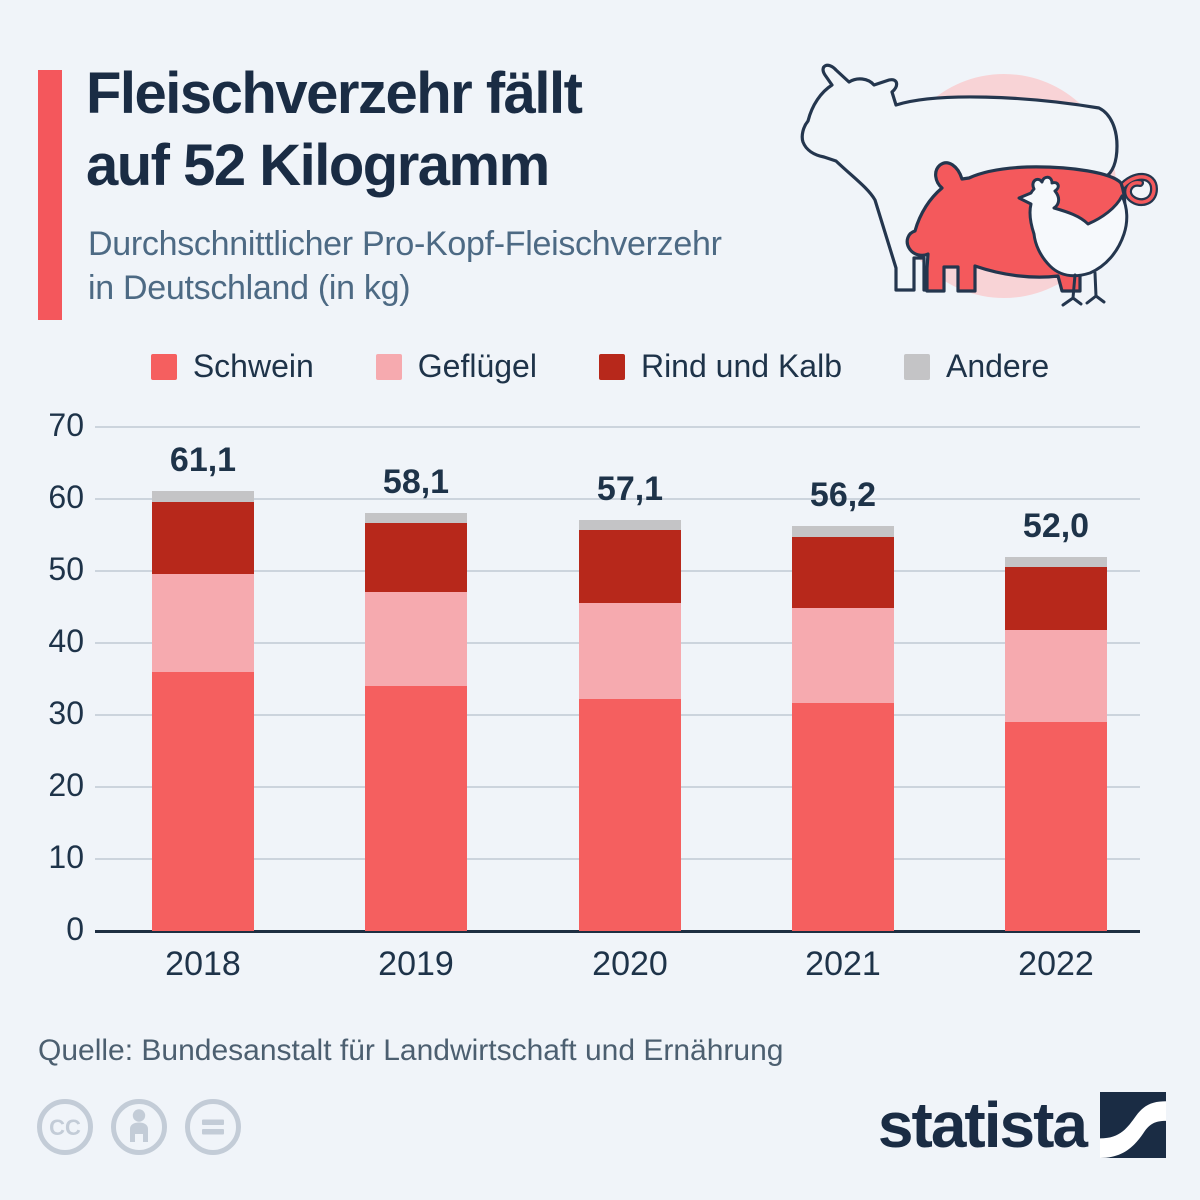 This screenshot has height=1200, width=1200. I want to click on svg-text: CC, so click(65, 1127).